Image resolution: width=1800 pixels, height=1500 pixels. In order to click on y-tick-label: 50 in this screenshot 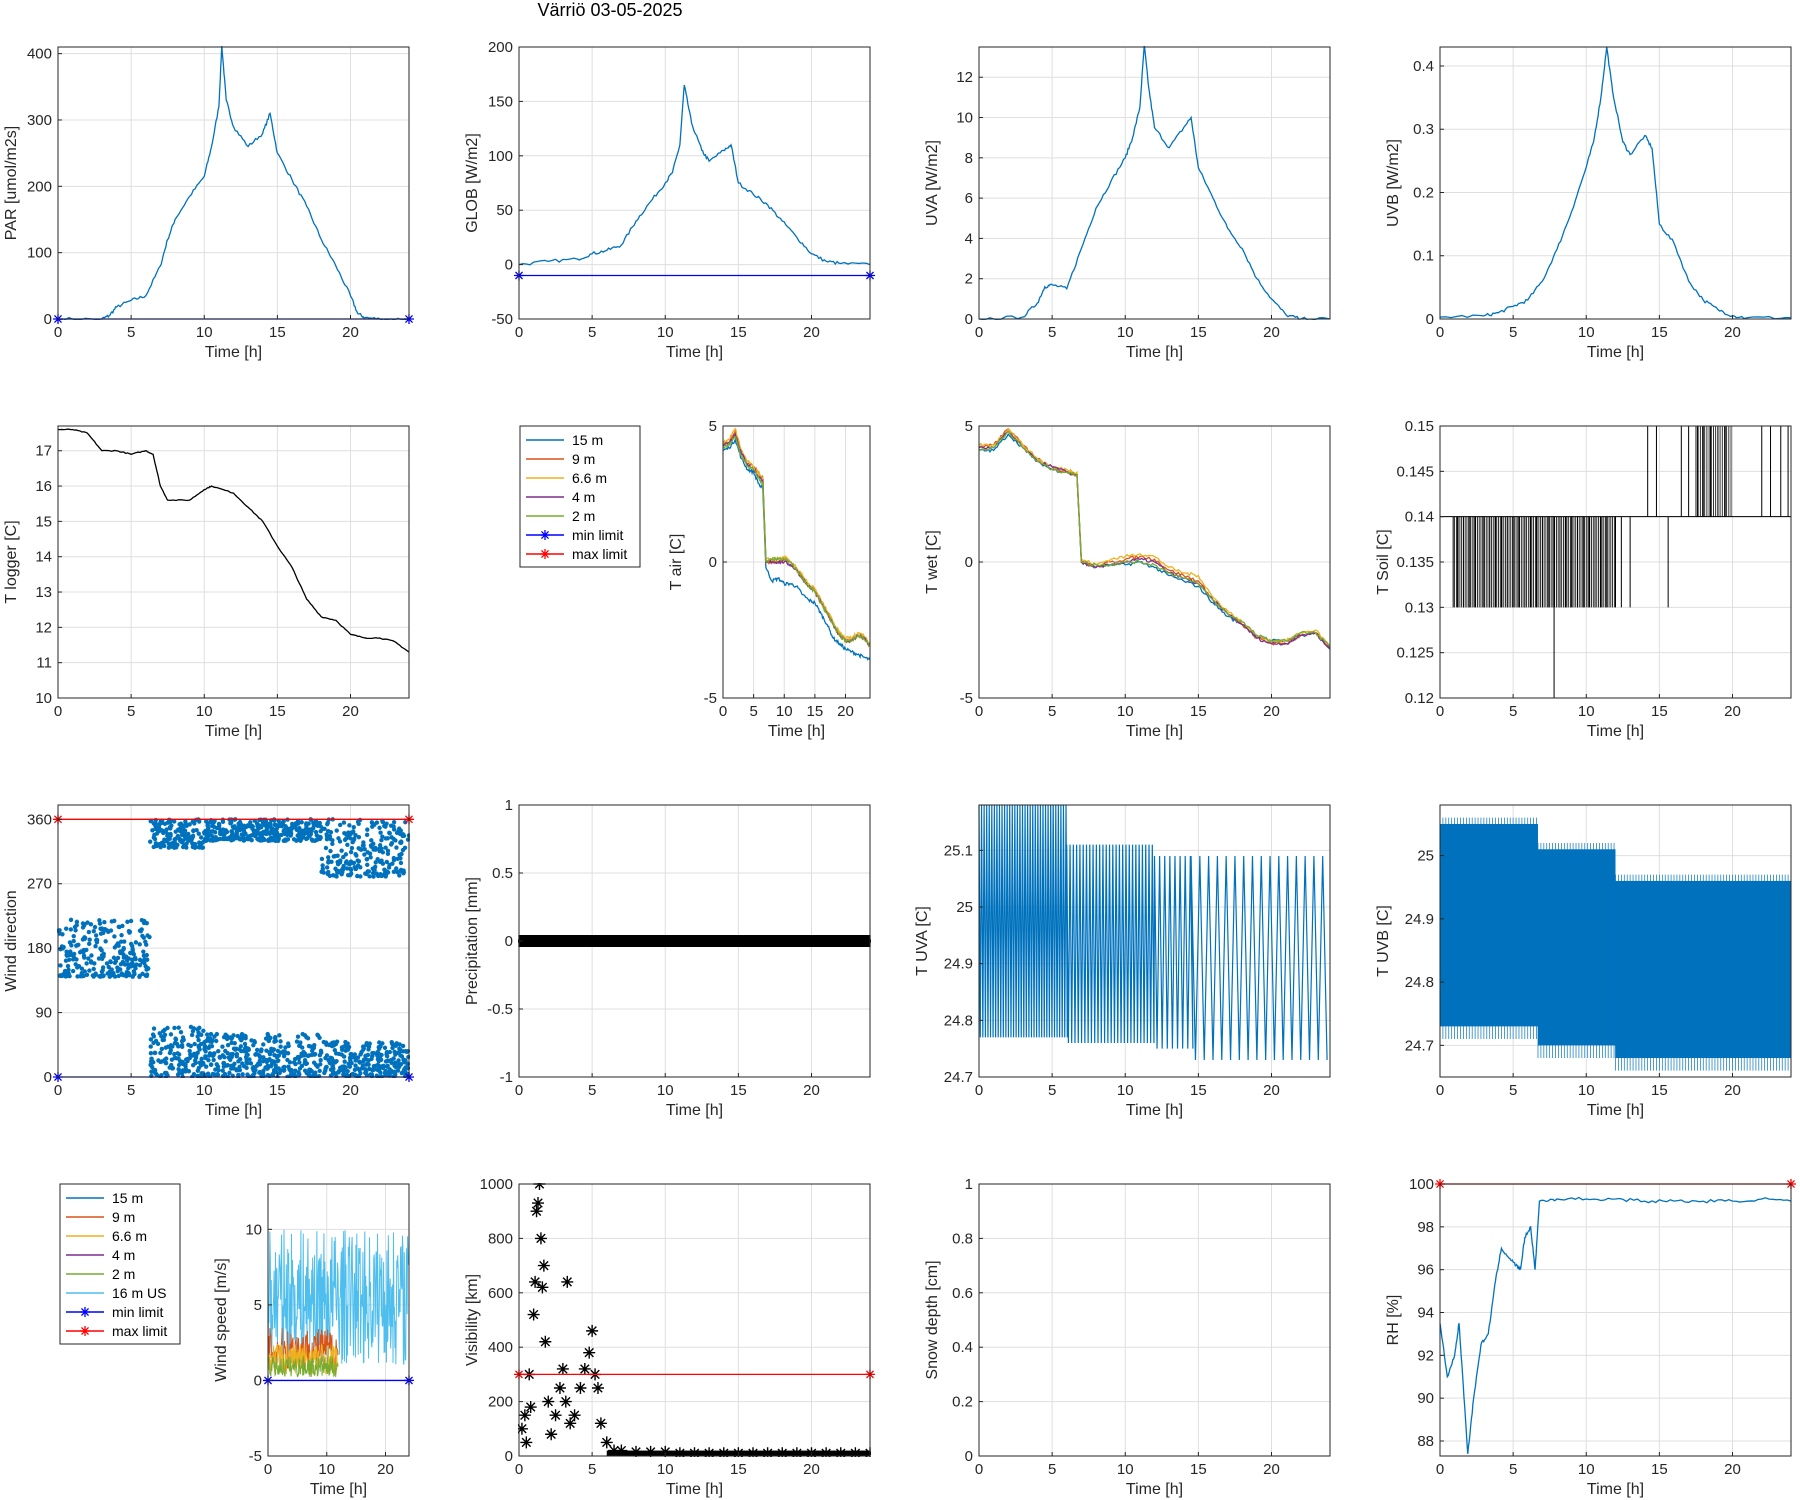, I will do `click(504, 210)`.